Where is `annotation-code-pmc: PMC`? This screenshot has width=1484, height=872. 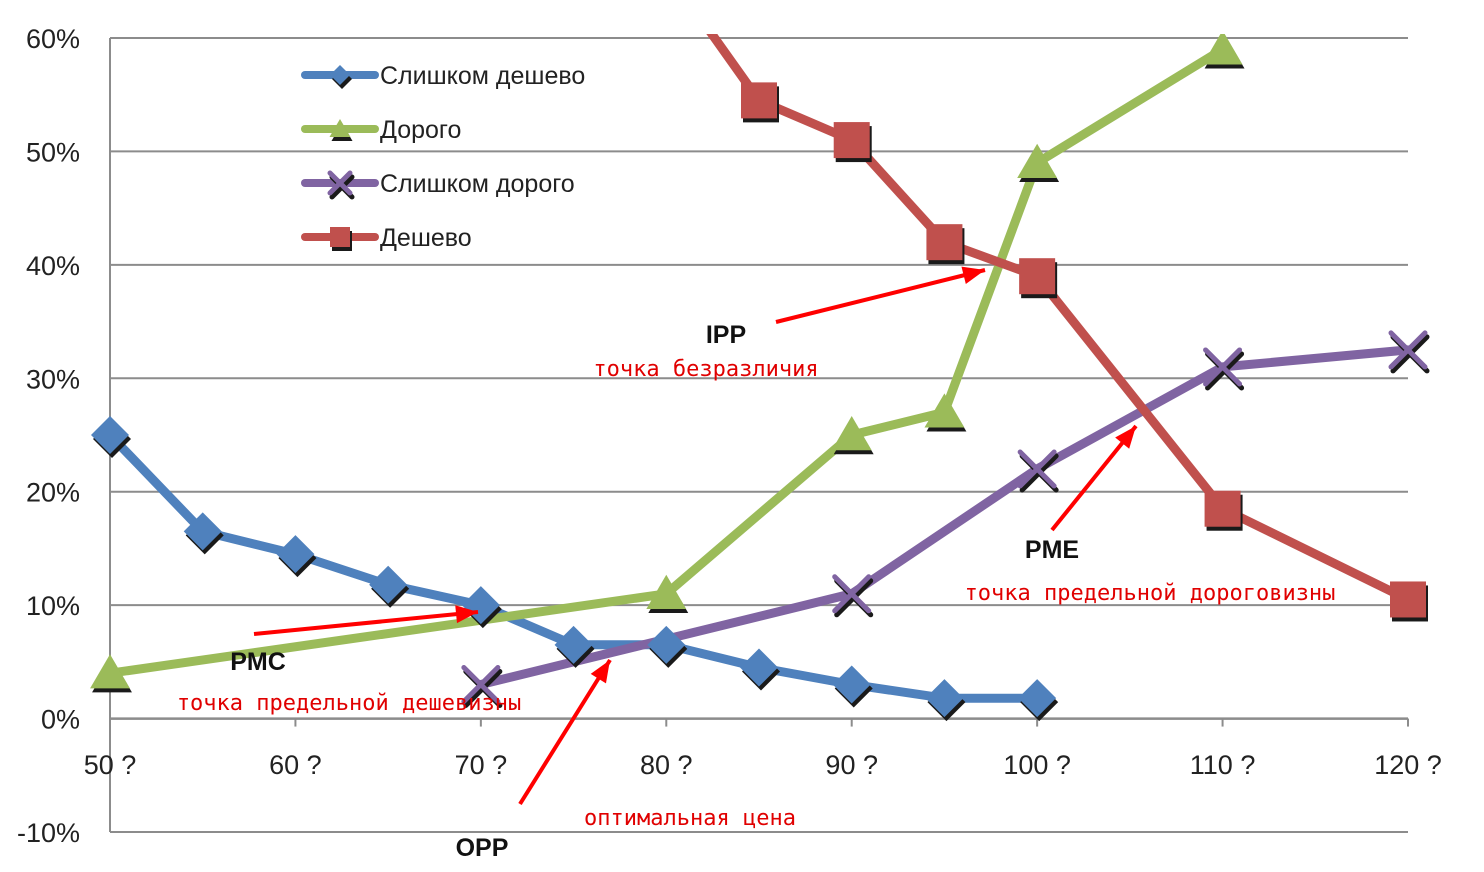
annotation-code-pmc: PMC is located at coordinates (258, 662).